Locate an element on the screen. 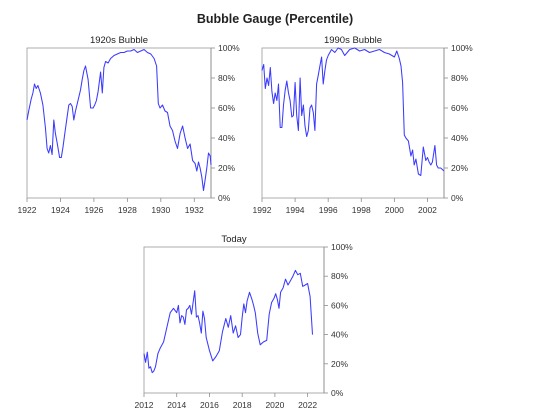 The height and width of the screenshot is (420, 550). x-tick-label: 1926 is located at coordinates (93, 210).